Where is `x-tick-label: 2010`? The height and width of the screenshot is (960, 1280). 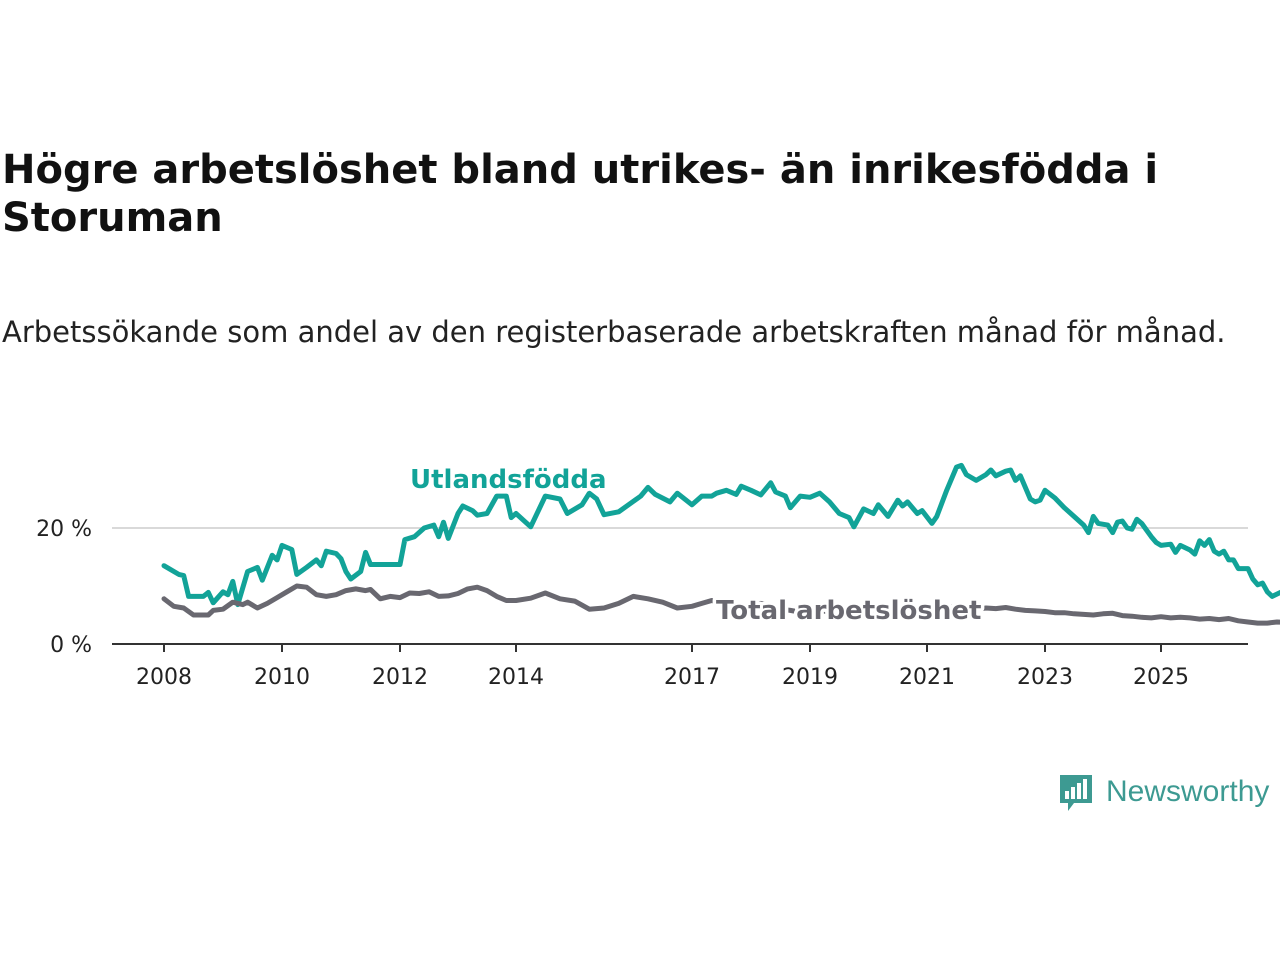 x-tick-label: 2010 is located at coordinates (282, 677).